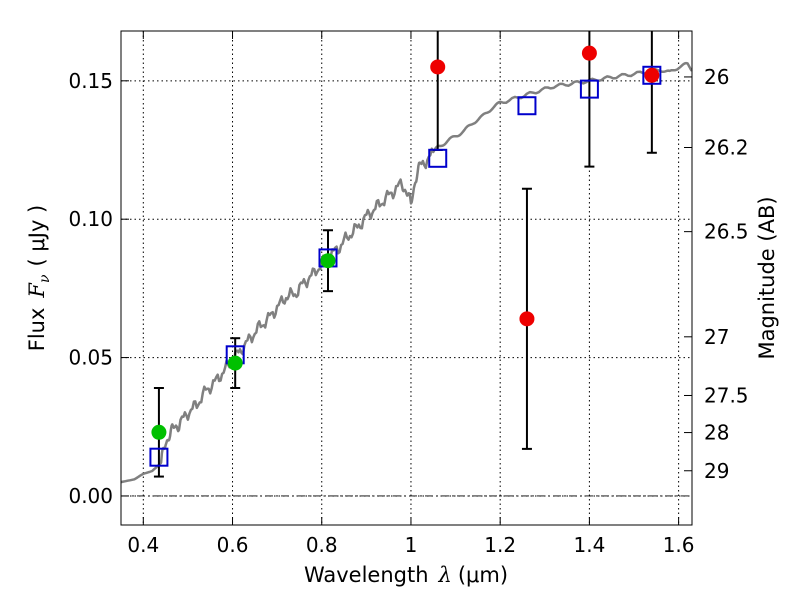 Image resolution: width=800 pixels, height=600 pixels. What do you see at coordinates (90, 496) in the screenshot?
I see `y-tick-label-0: 0.00` at bounding box center [90, 496].